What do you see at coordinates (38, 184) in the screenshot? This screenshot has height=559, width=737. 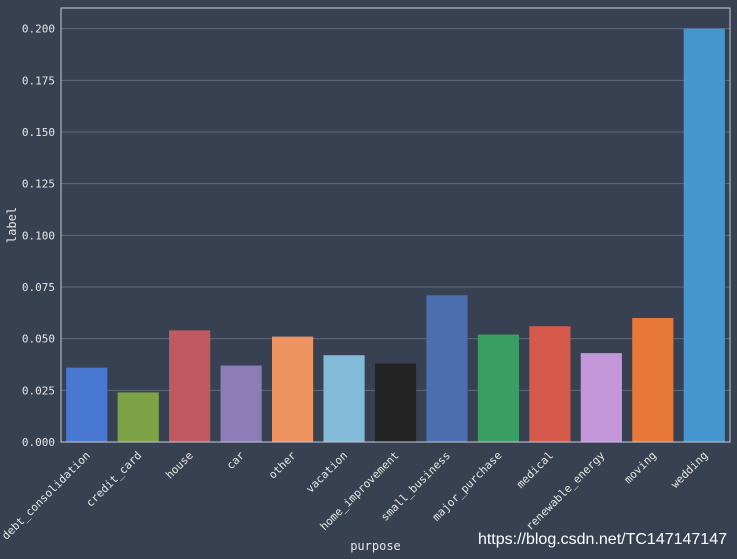 I see `y-tick-label: 0.125` at bounding box center [38, 184].